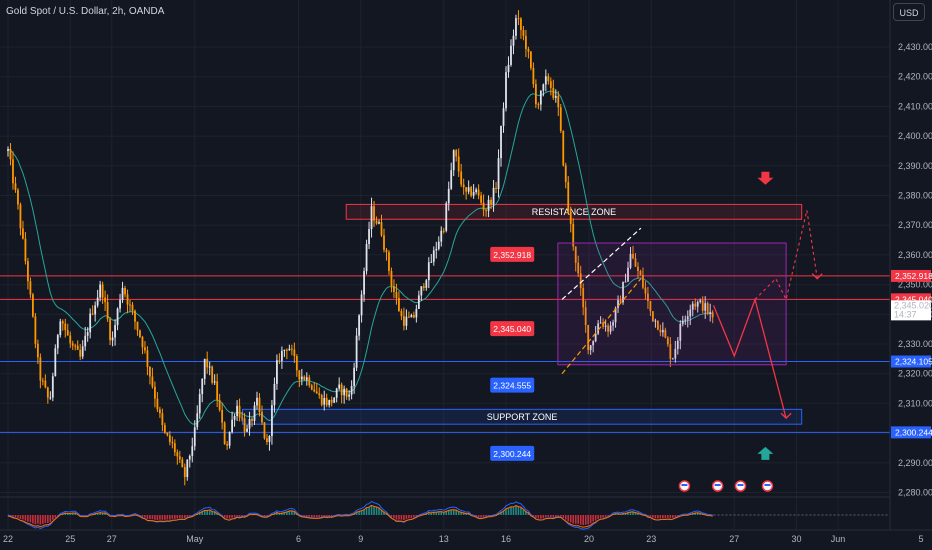 This screenshot has width=932, height=550. I want to click on projection-down-path, so click(749, 358).